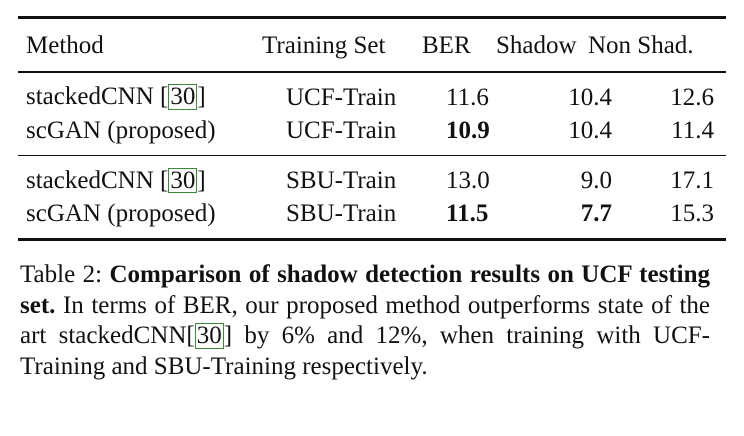  What do you see at coordinates (596, 213) in the screenshot?
I see `cell-shadow-best: 7.7` at bounding box center [596, 213].